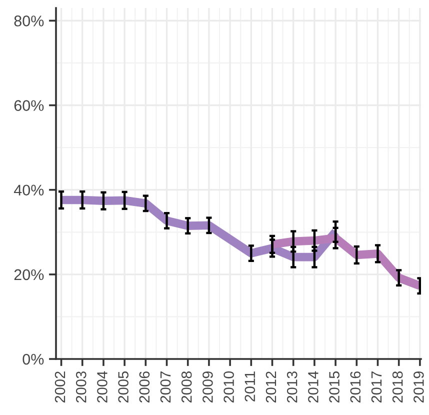  I want to click on x-tick-label: 2007, so click(165, 387).